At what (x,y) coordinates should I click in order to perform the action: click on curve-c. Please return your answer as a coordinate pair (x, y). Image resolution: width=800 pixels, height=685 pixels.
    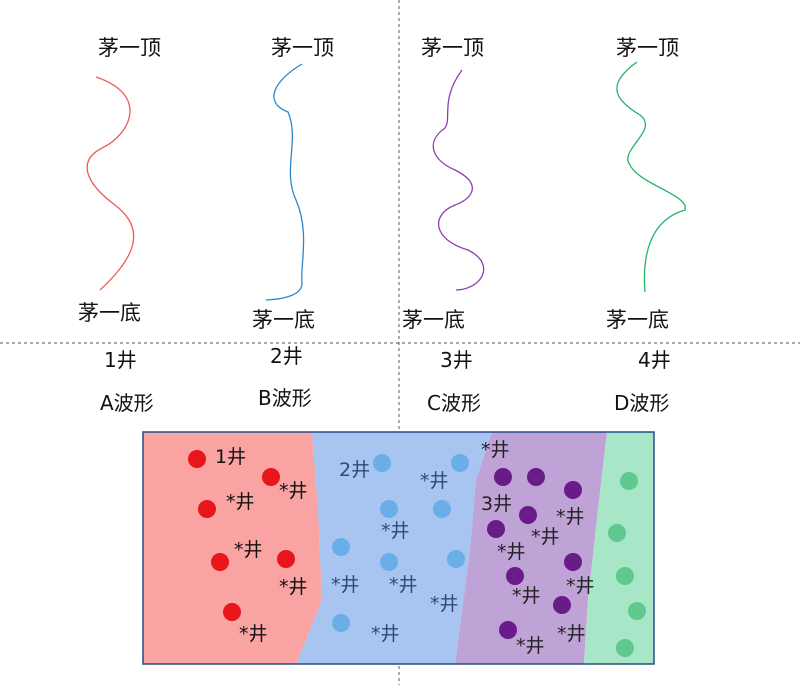
    Looking at the image, I should click on (458, 180).